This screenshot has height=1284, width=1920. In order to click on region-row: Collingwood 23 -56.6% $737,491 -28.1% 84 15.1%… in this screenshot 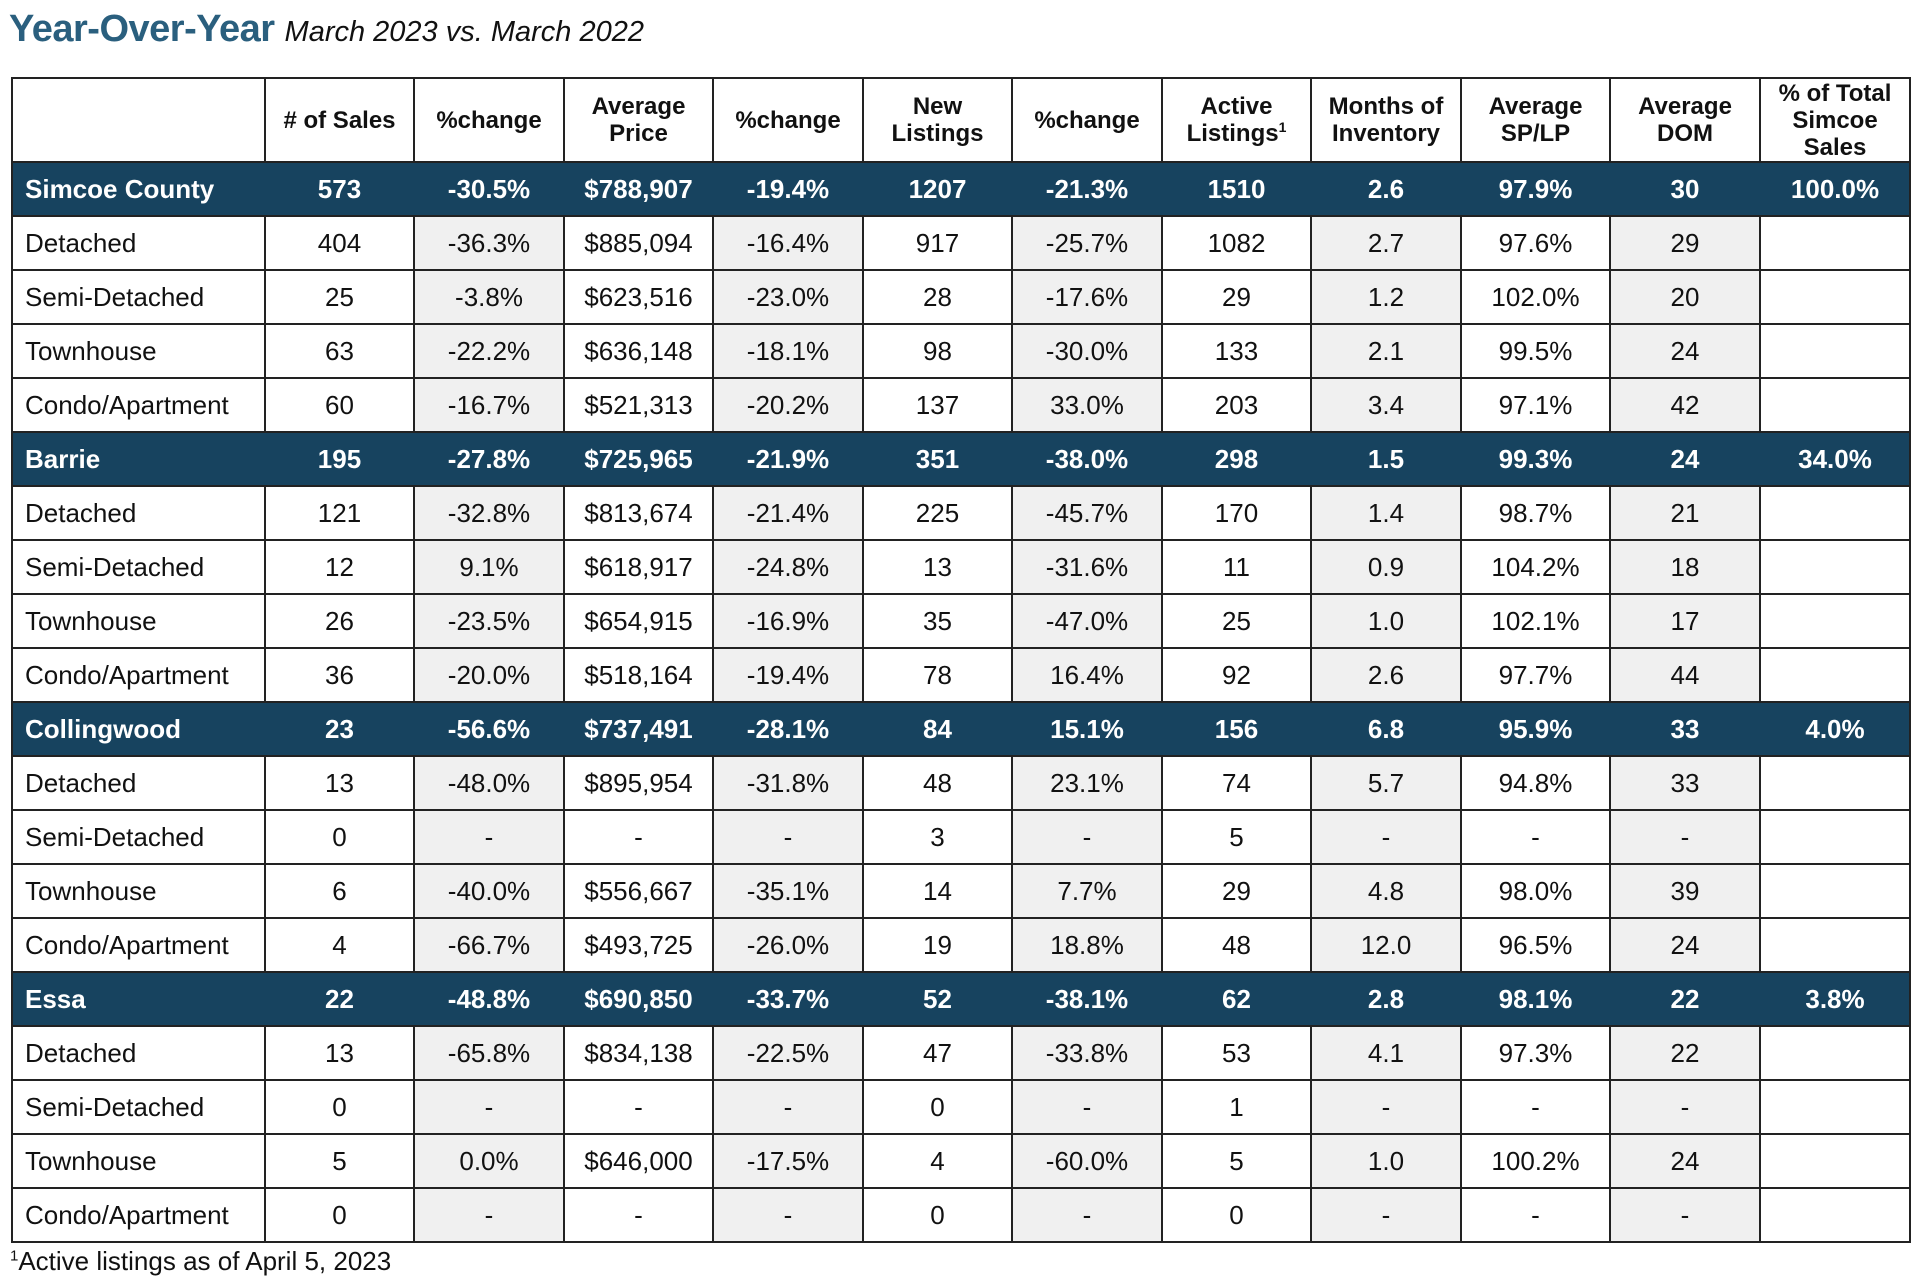, I will do `click(961, 729)`.